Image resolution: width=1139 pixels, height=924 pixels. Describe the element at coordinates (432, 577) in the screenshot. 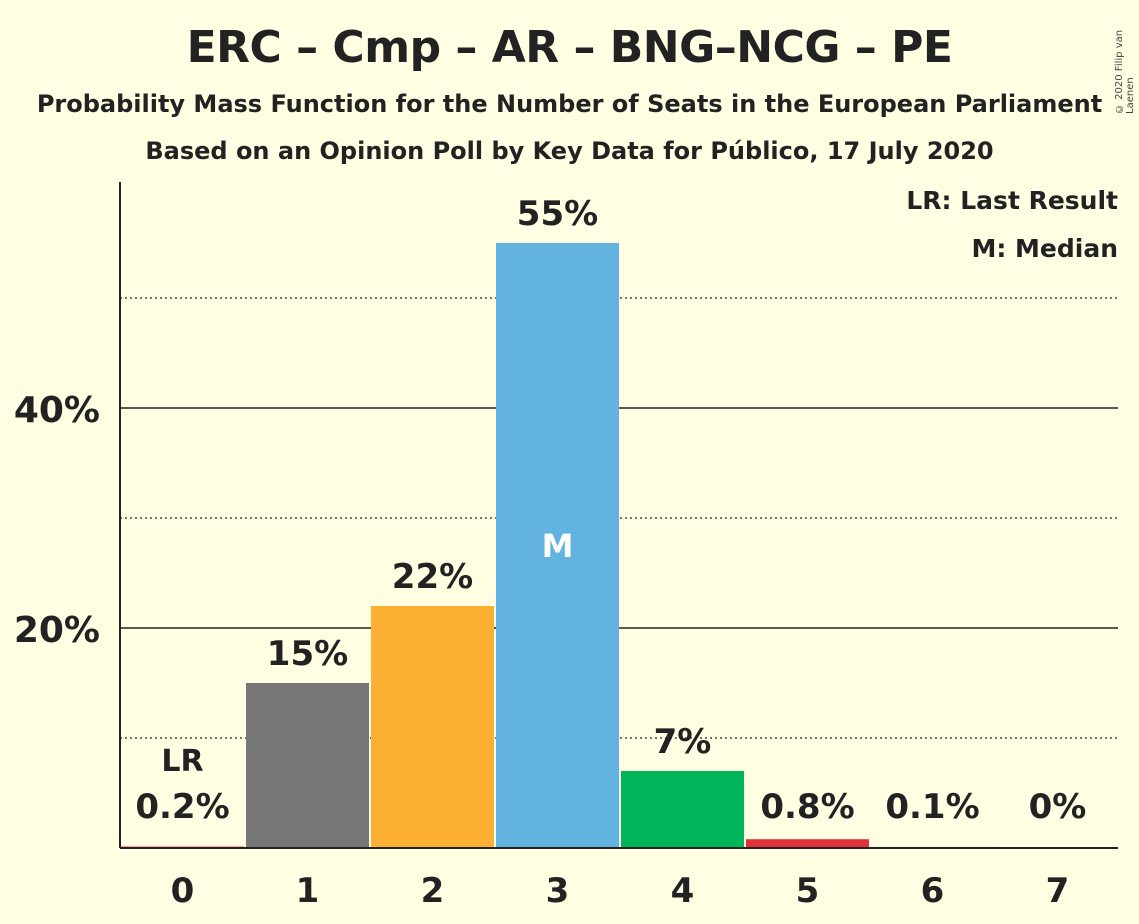

I see `bar-value-label: 22%` at that location.